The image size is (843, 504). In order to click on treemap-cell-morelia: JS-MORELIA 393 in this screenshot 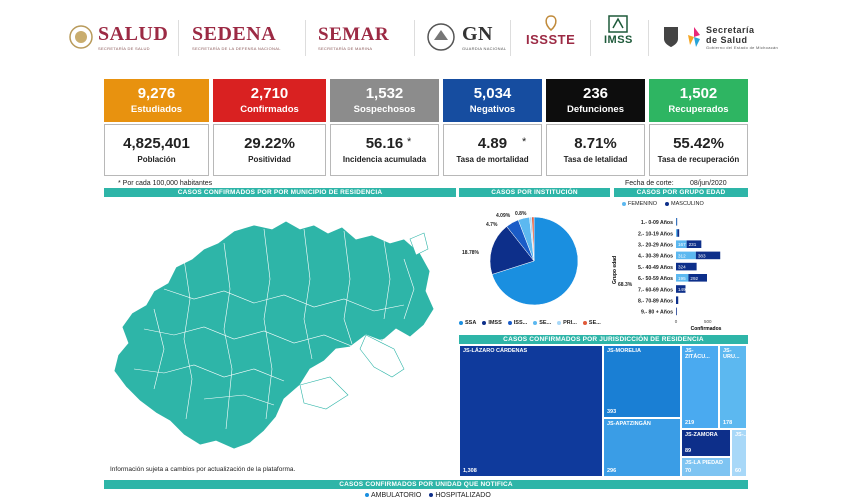, I will do `click(642, 381)`.